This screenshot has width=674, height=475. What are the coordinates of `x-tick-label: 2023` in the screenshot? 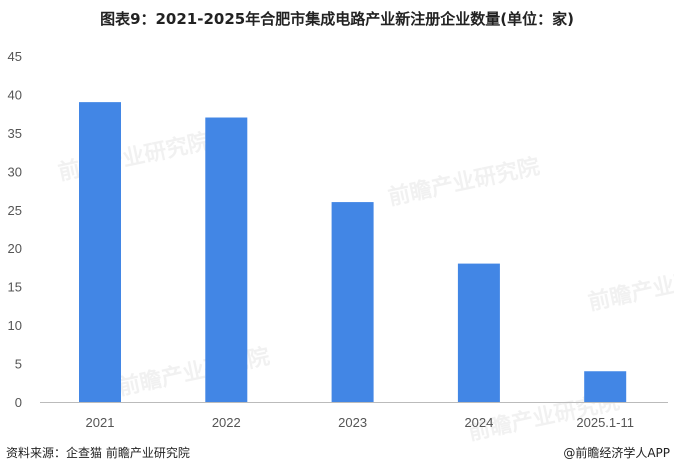 It's located at (352, 422).